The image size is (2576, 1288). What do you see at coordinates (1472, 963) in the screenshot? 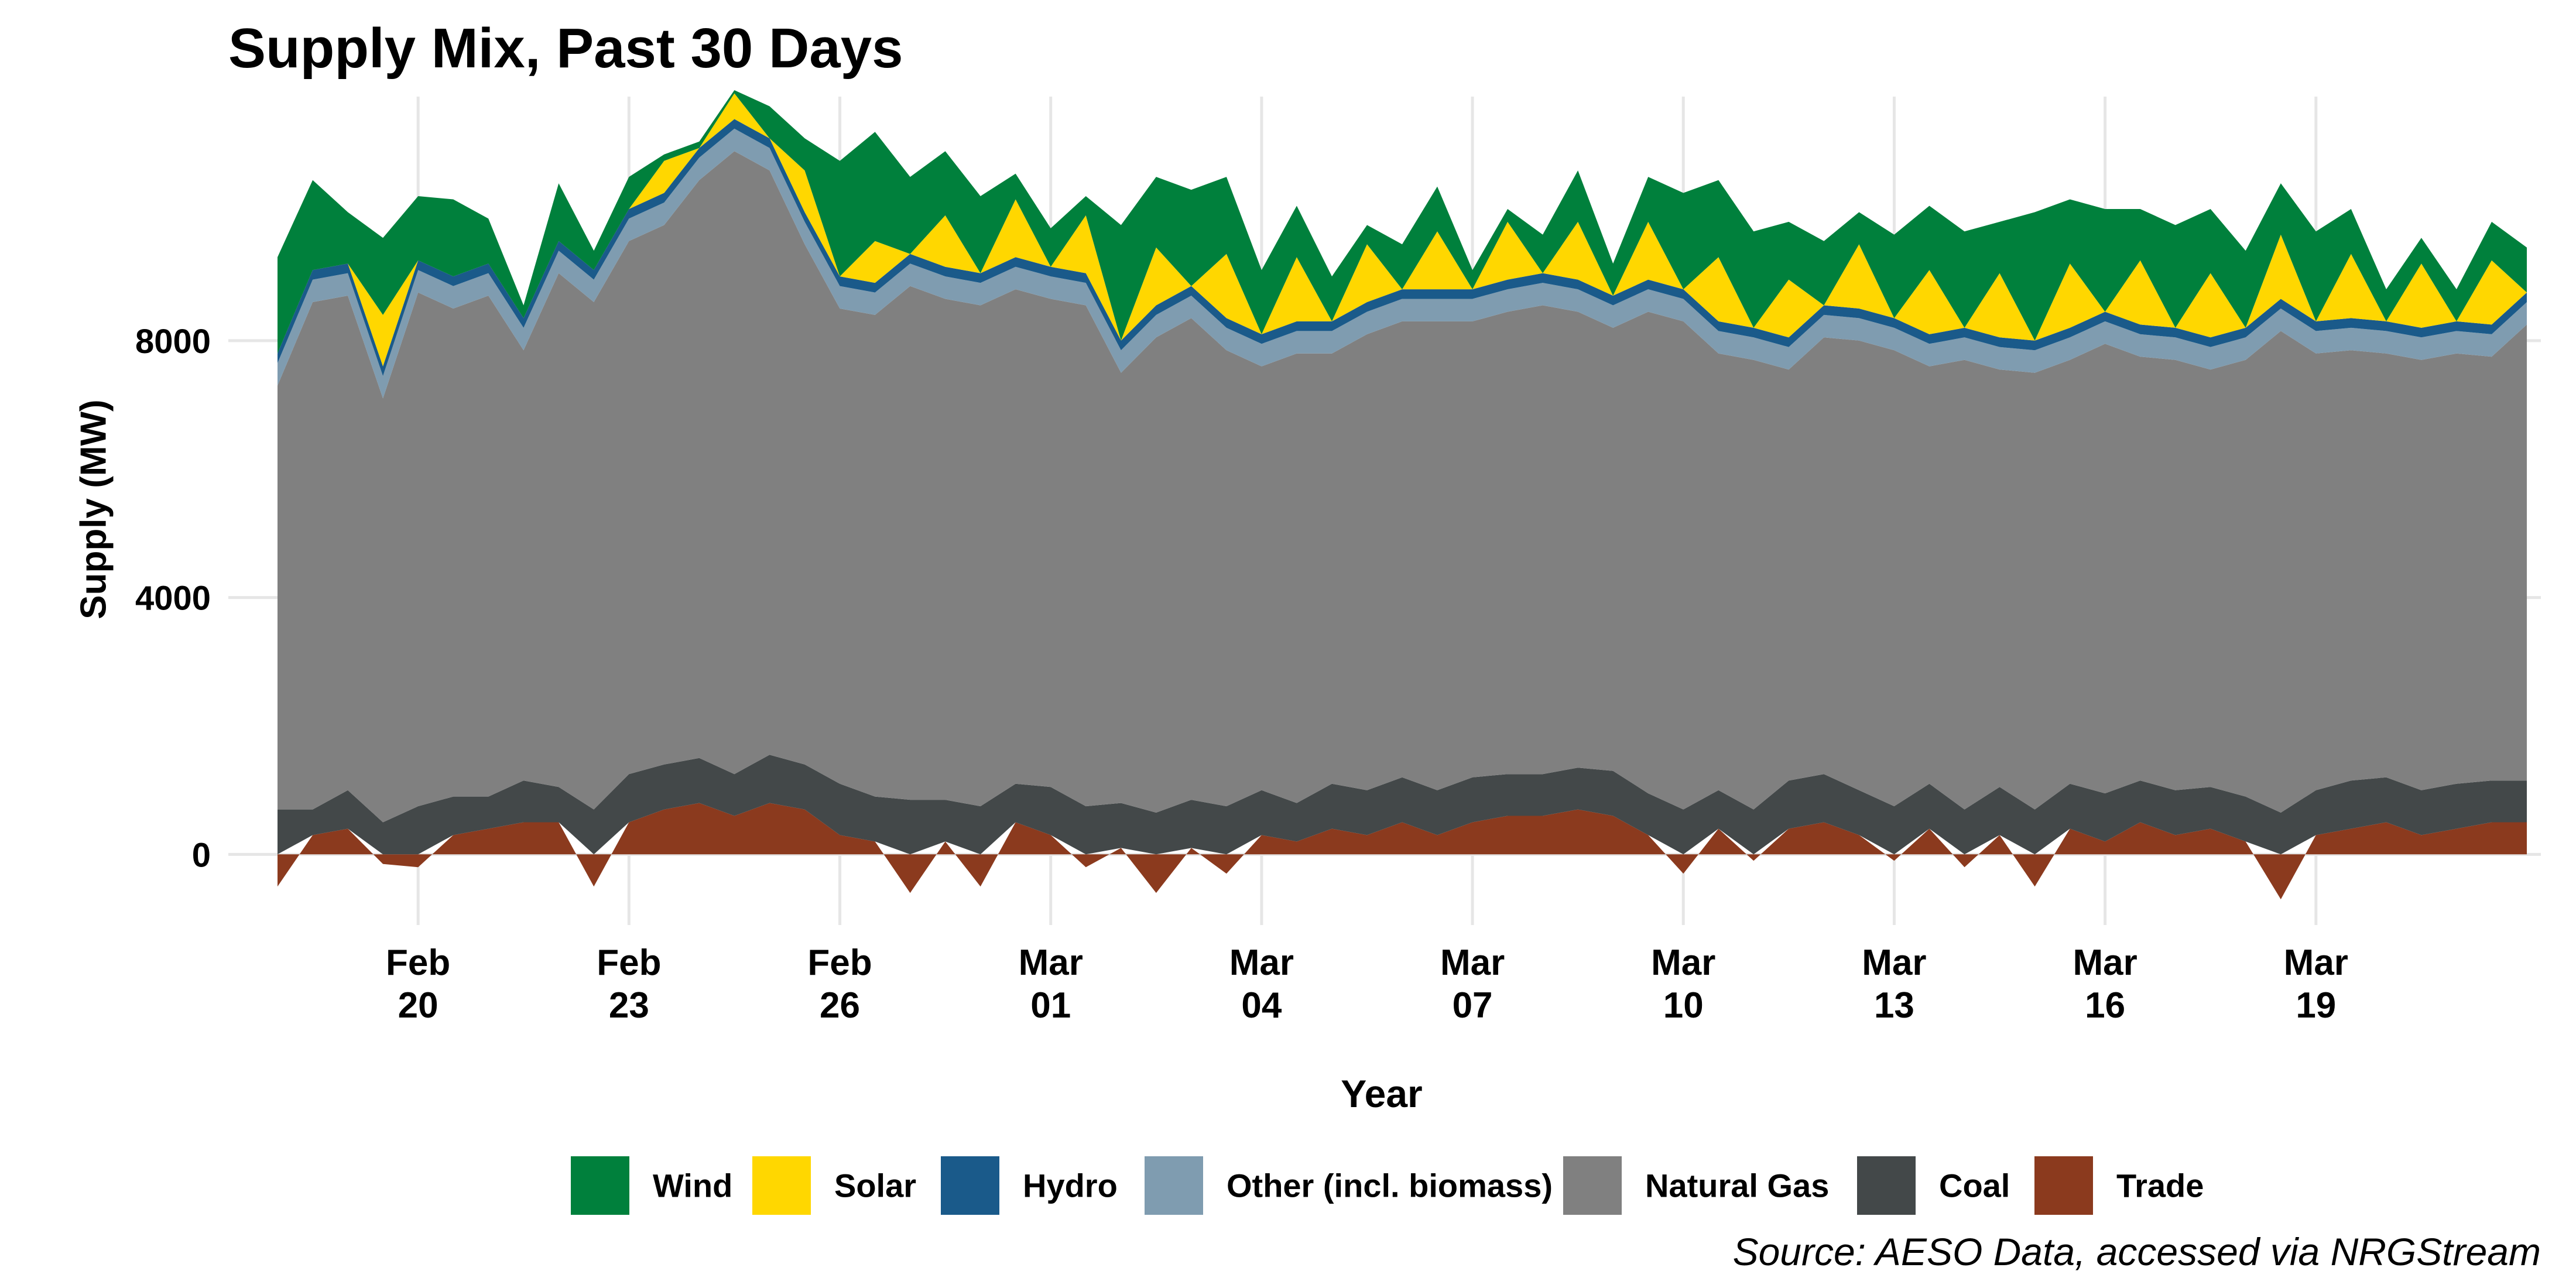
I see `x-tick-label-5-month: Mar` at bounding box center [1472, 963].